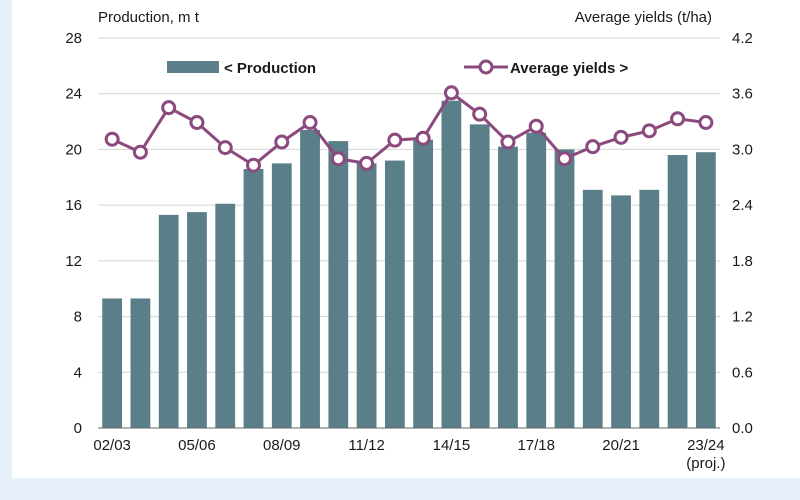  I want to click on left-tick-label: 24, so click(73, 94).